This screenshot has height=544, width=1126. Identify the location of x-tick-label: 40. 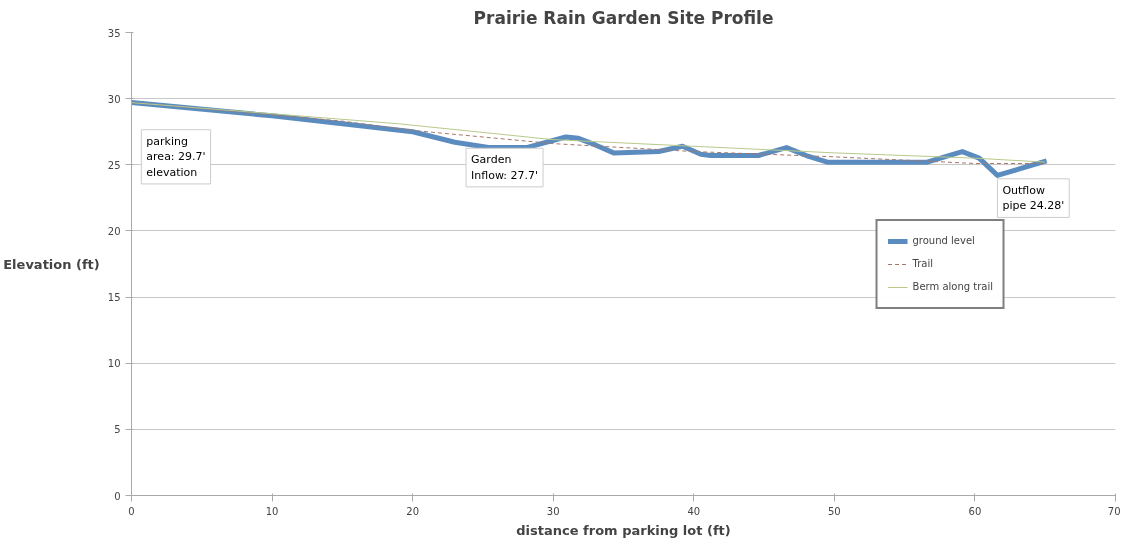
(694, 511).